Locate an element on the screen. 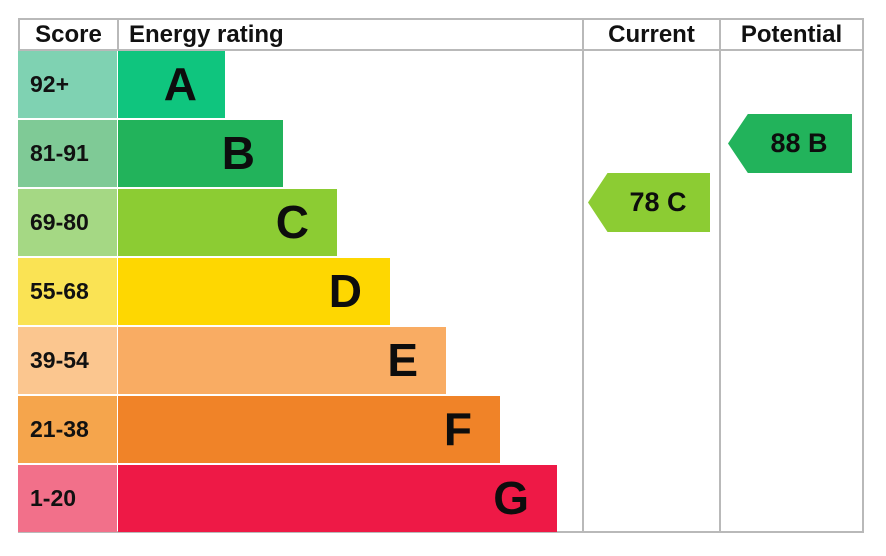  table-top-border is located at coordinates (441, 19).